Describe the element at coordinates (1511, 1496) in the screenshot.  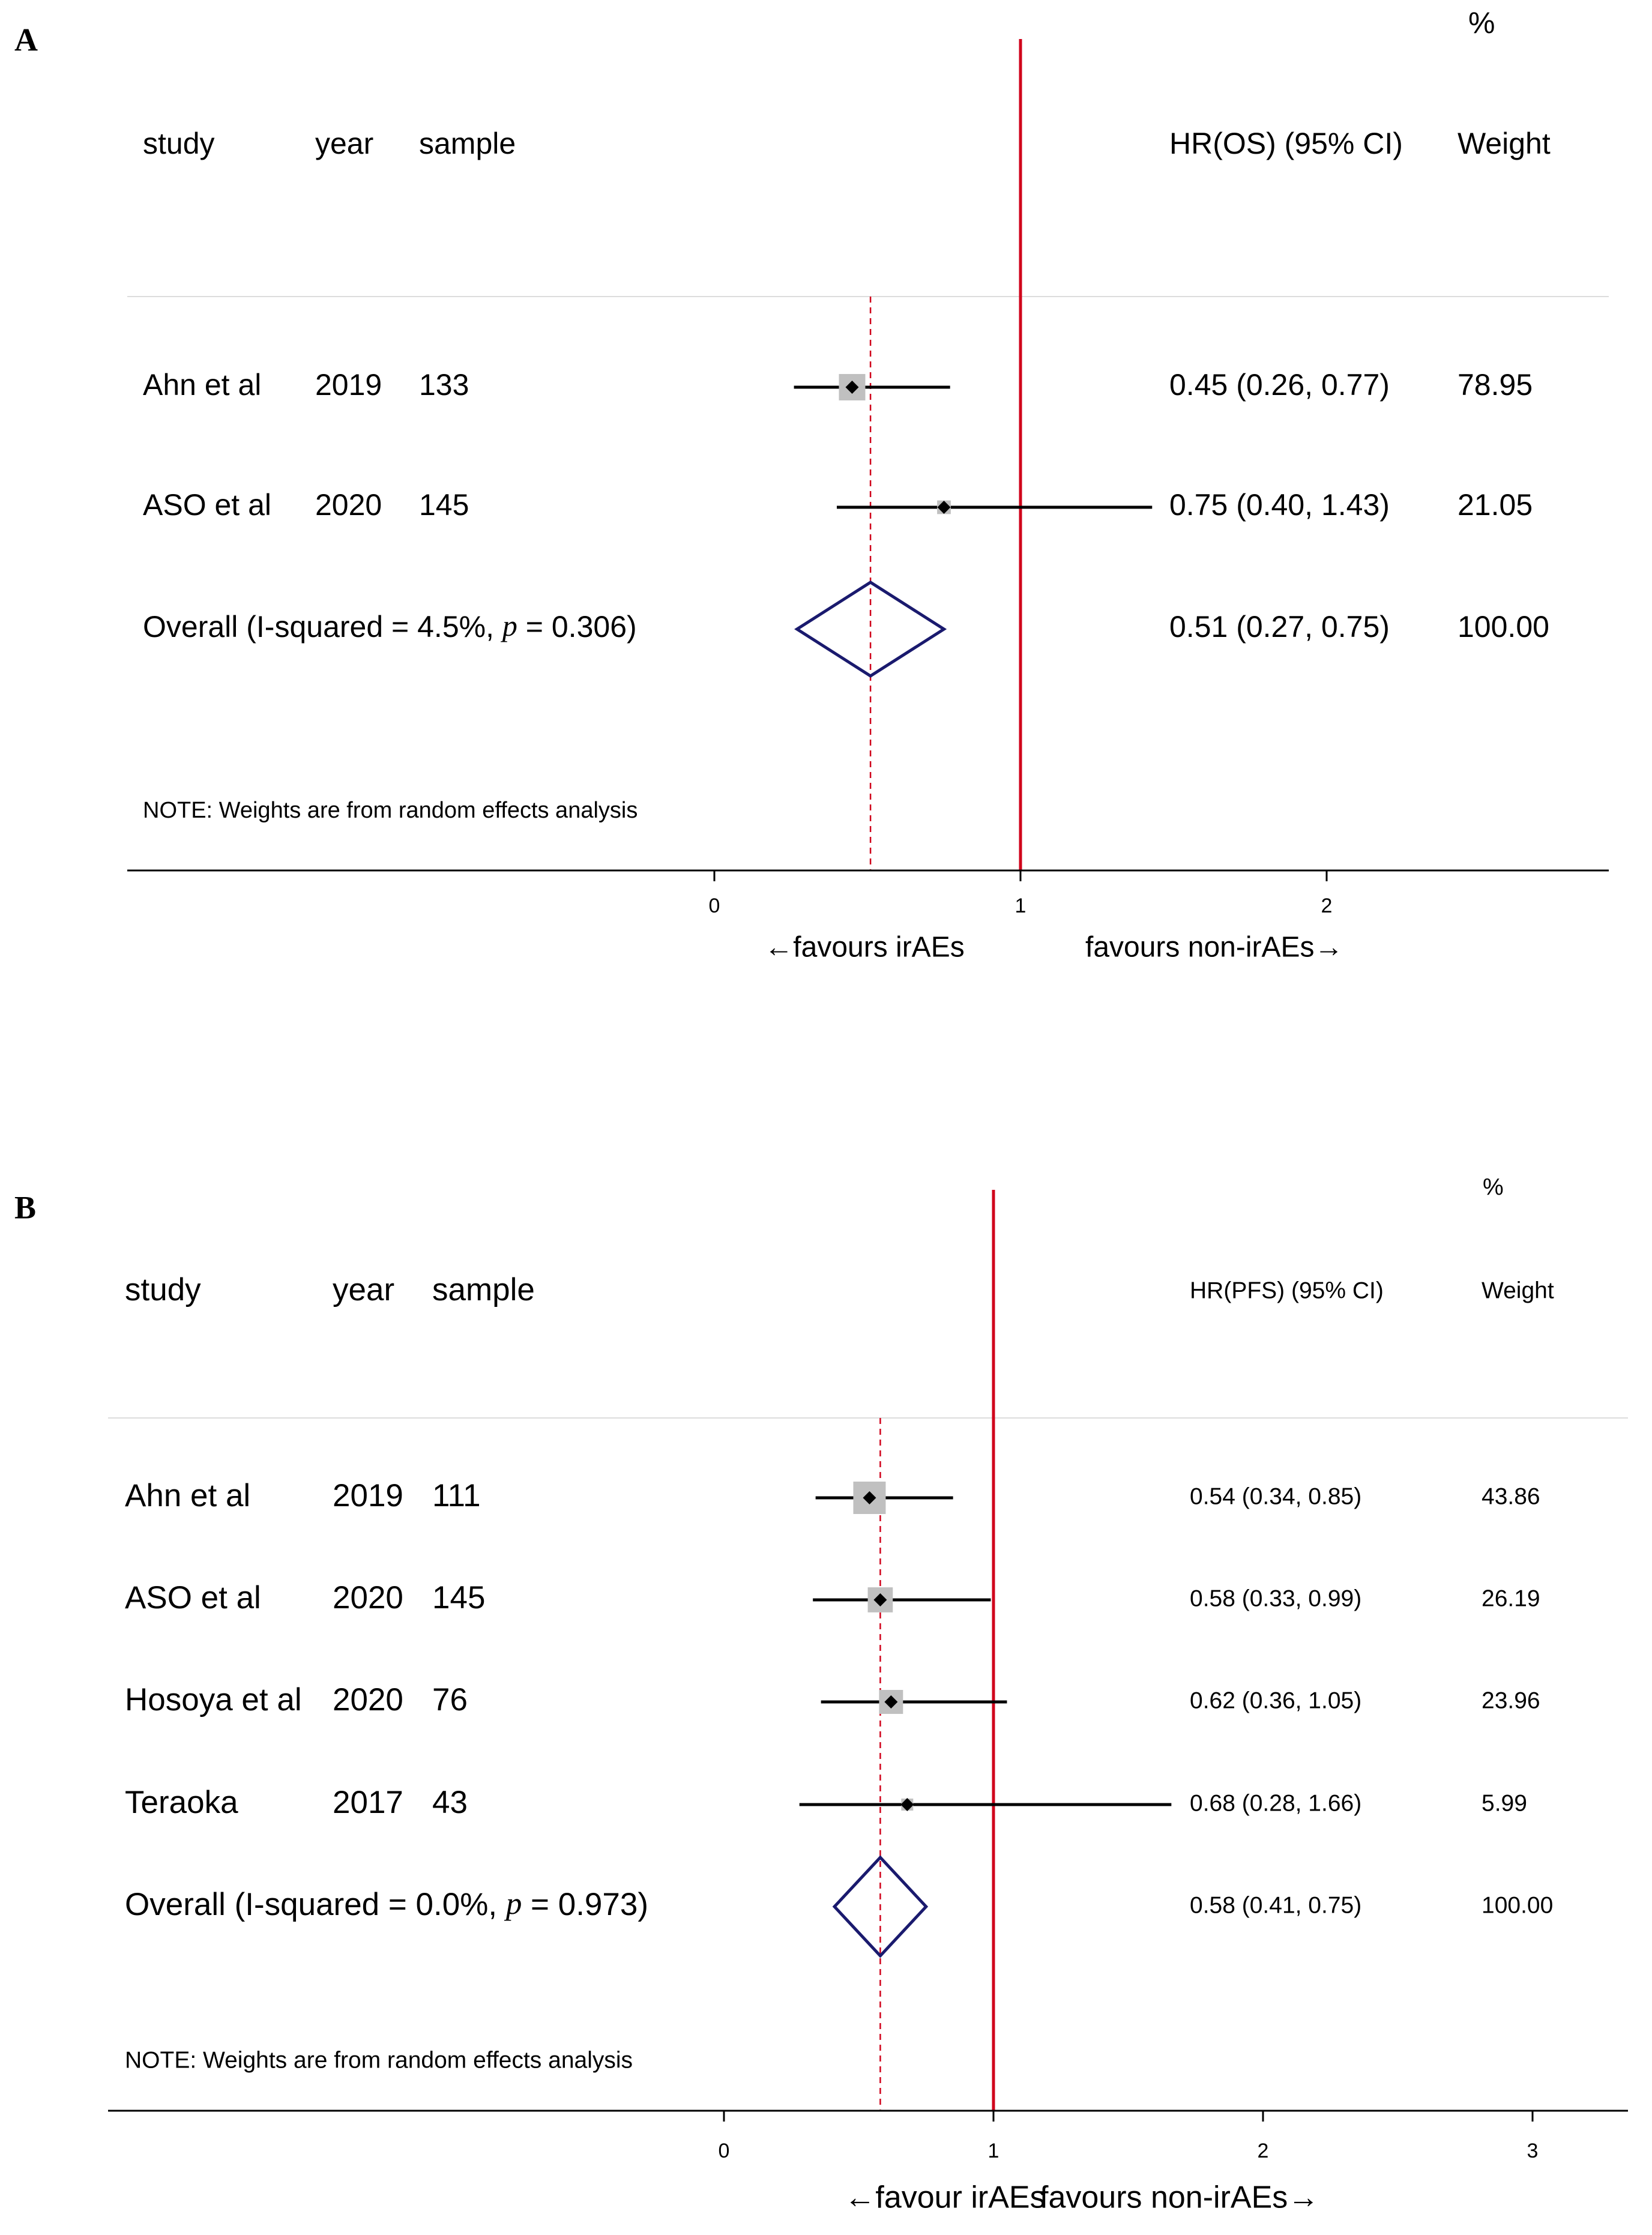
I see `weight-text: 43.86` at that location.